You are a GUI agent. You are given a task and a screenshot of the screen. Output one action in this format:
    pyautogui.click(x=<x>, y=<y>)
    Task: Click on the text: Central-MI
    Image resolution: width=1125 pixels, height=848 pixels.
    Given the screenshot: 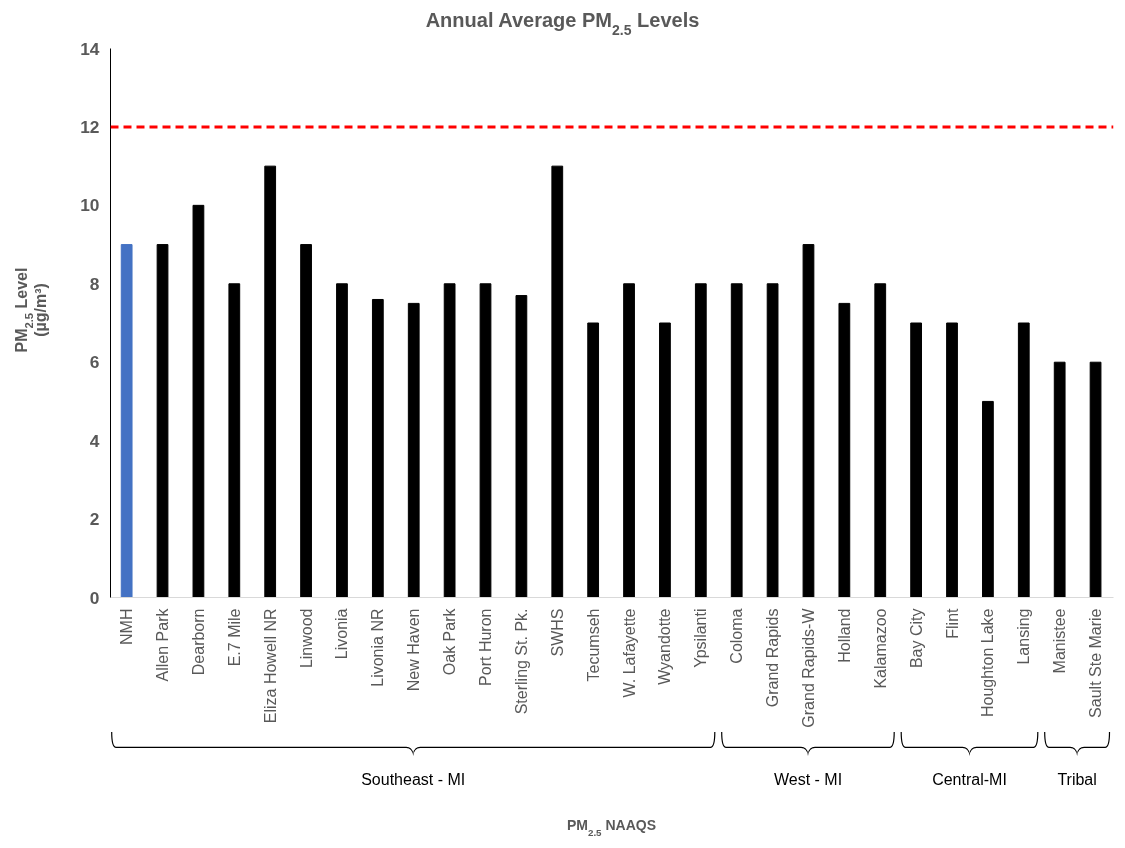 What is the action you would take?
    pyautogui.click(x=969, y=779)
    